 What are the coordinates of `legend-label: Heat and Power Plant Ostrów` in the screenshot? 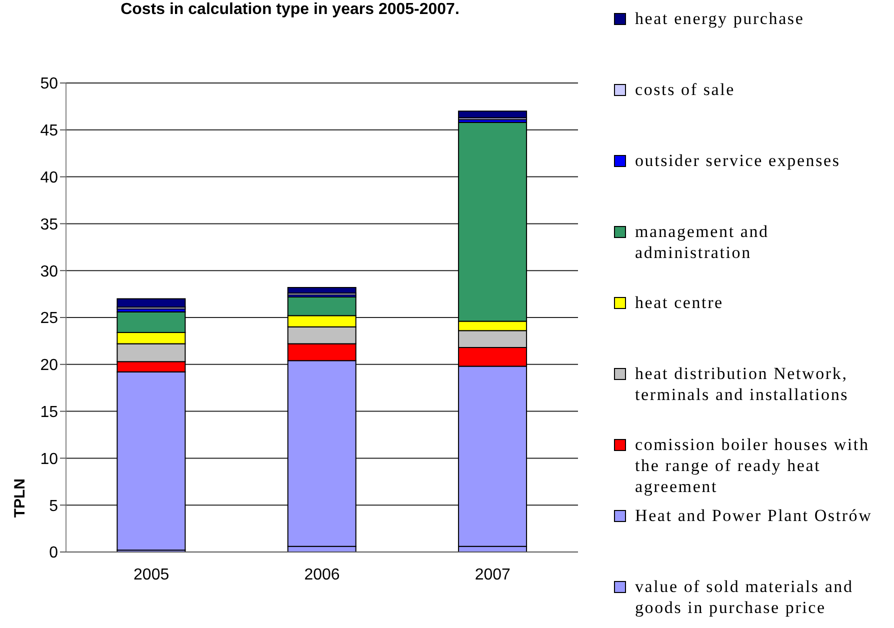 It's located at (754, 515).